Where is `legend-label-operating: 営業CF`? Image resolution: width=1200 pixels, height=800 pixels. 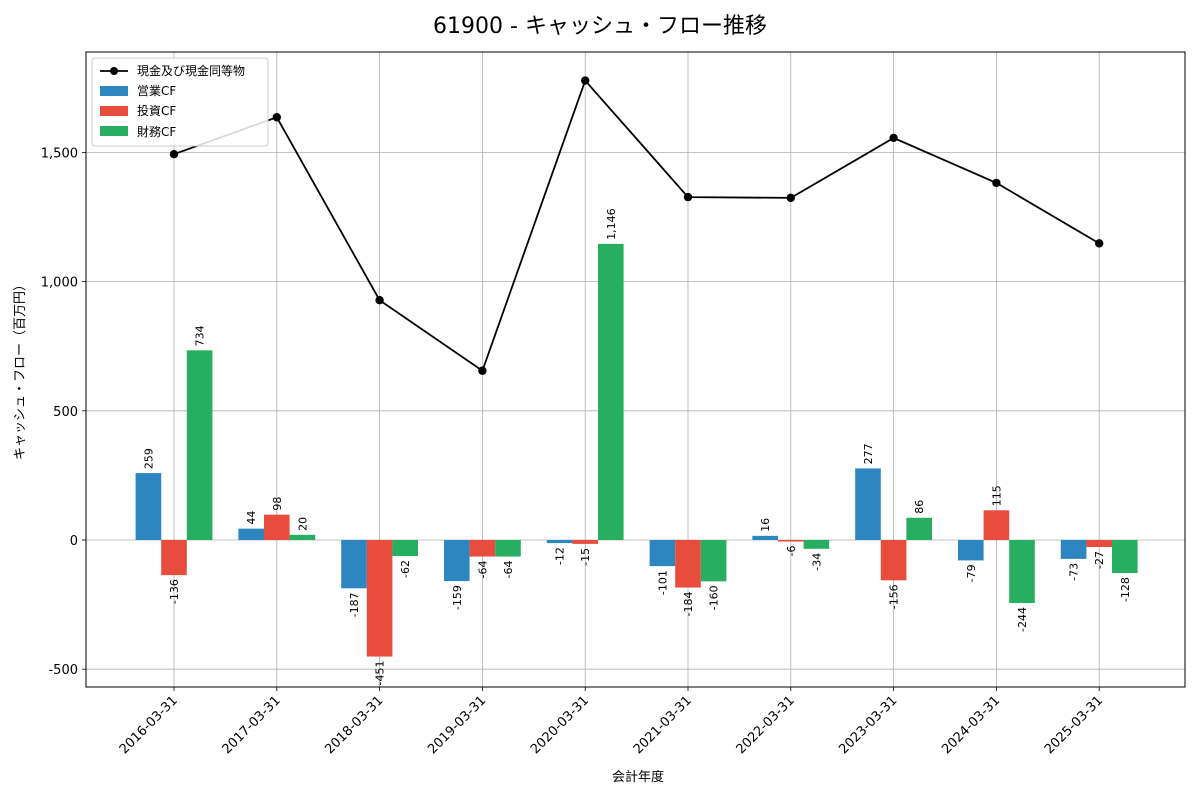 legend-label-operating: 営業CF is located at coordinates (156, 91).